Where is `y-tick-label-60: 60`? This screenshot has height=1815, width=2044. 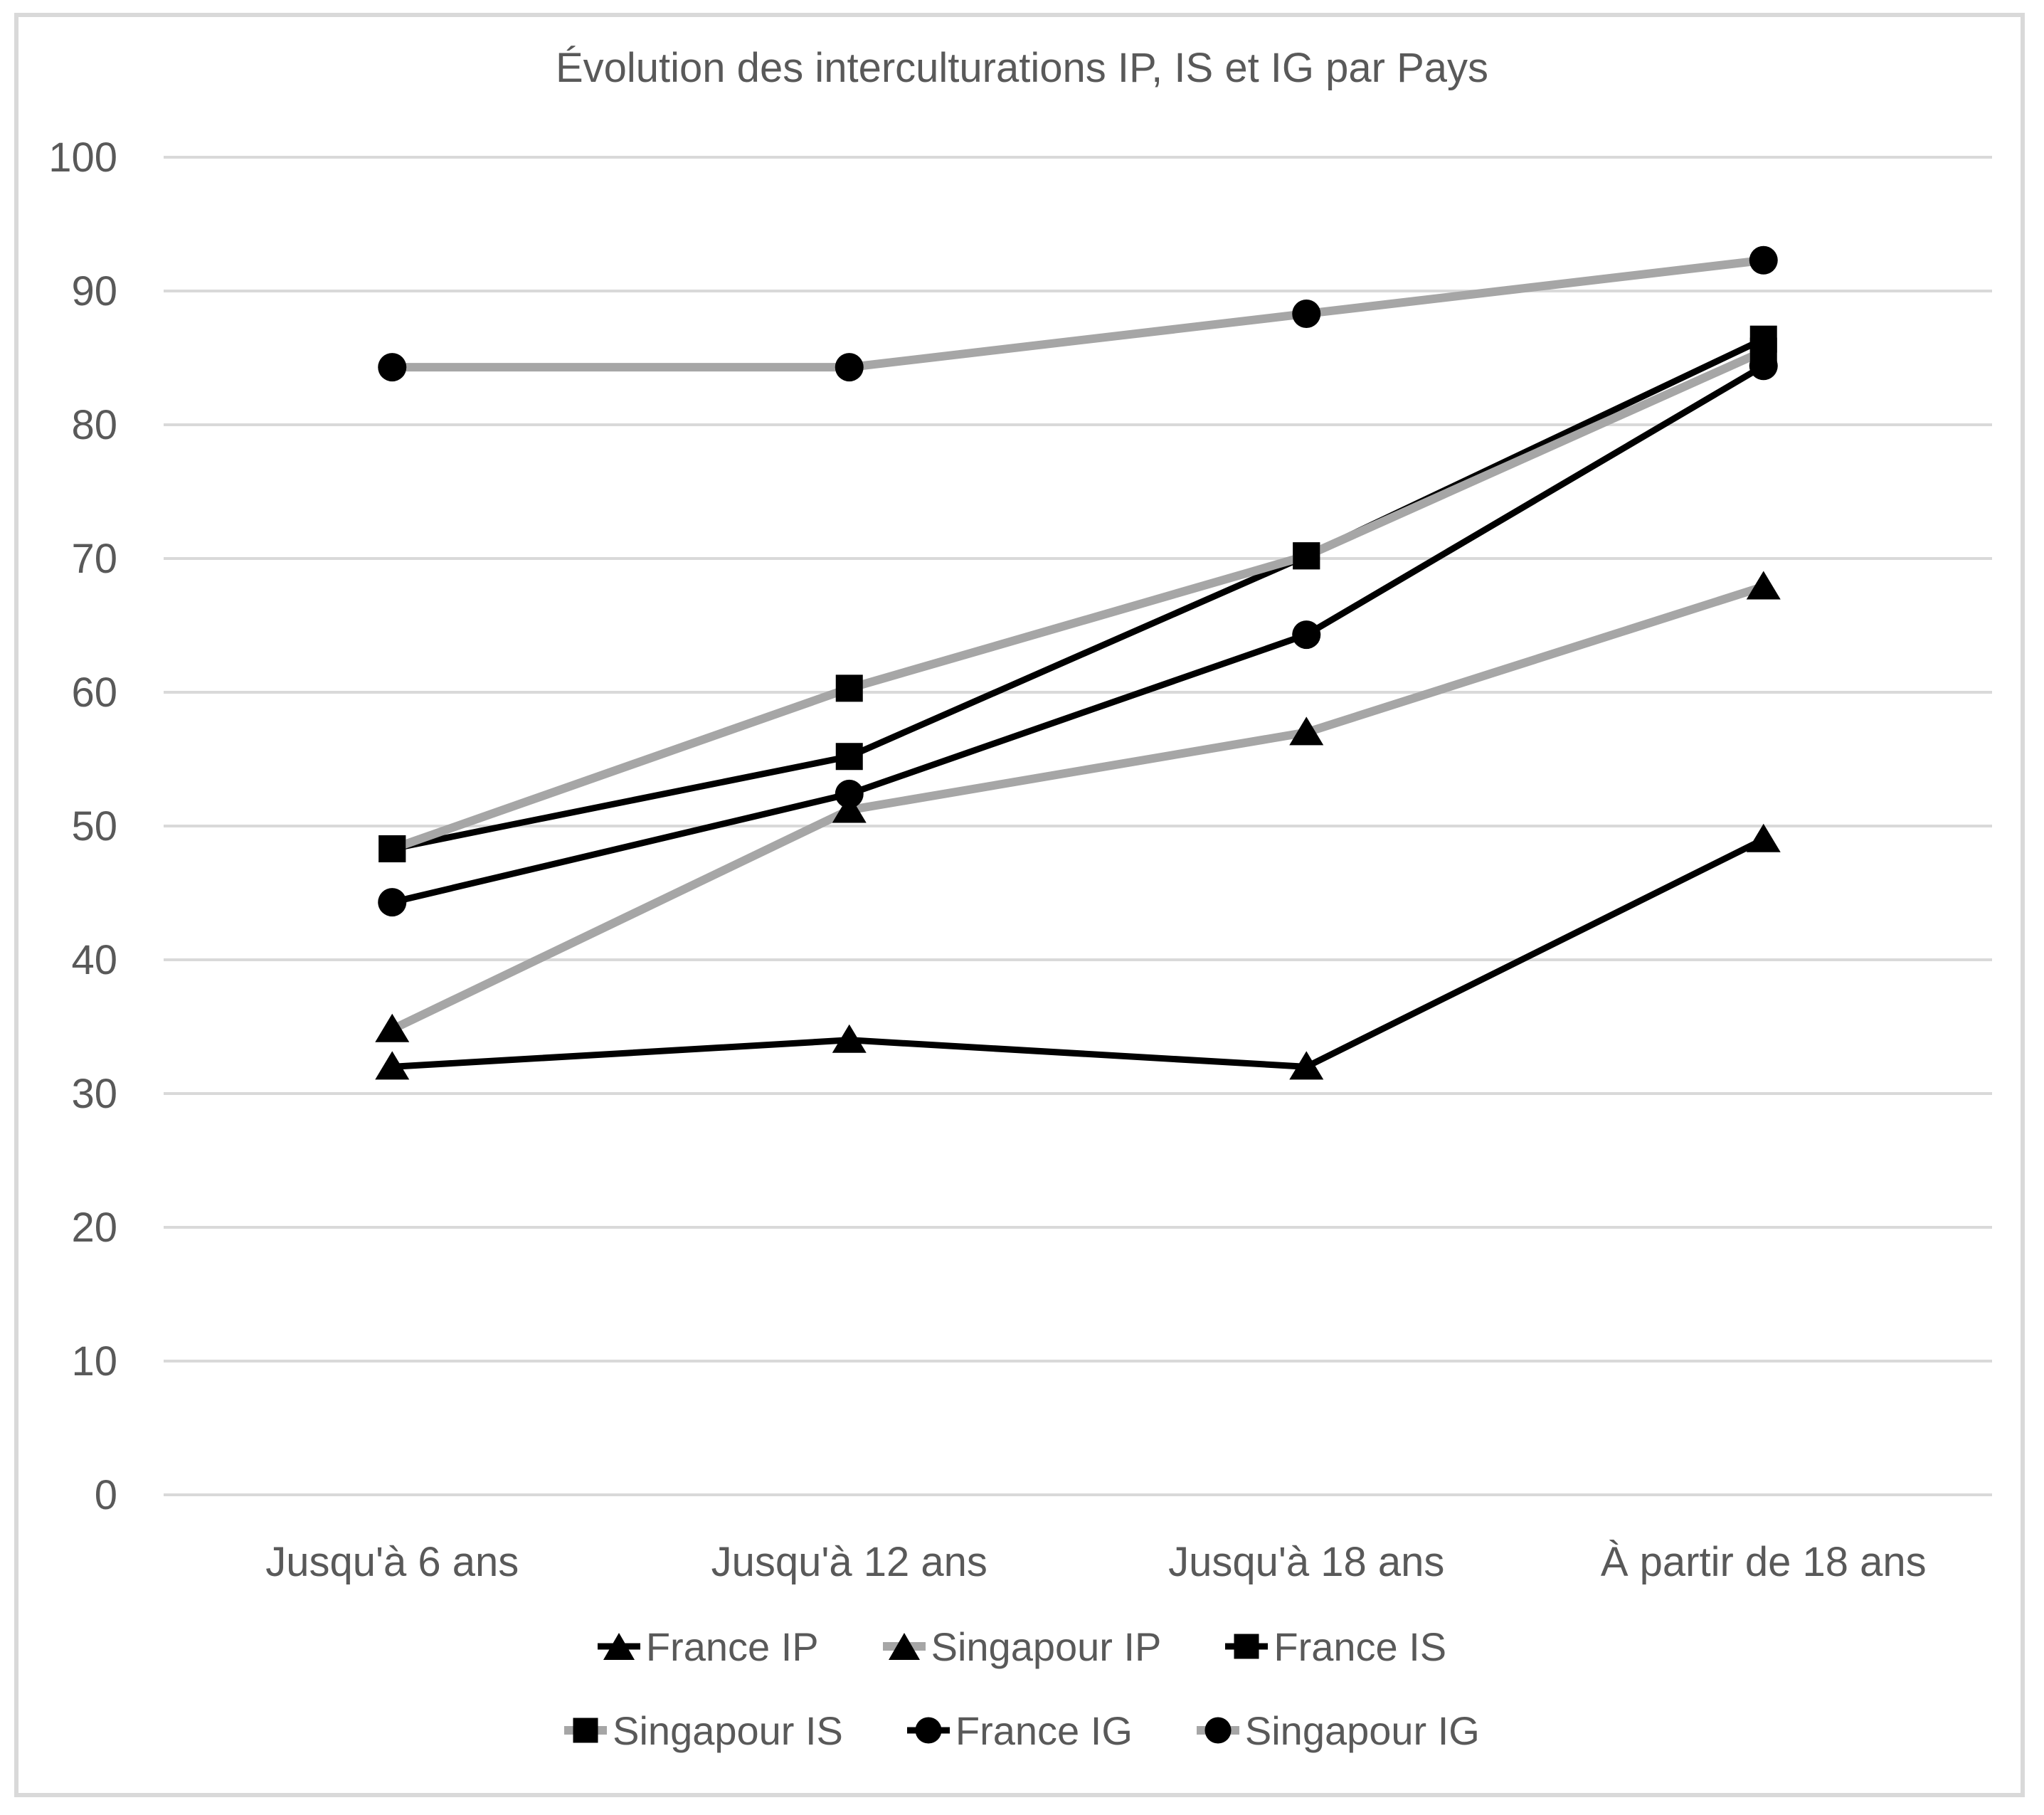
y-tick-label-60: 60 is located at coordinates (94, 693).